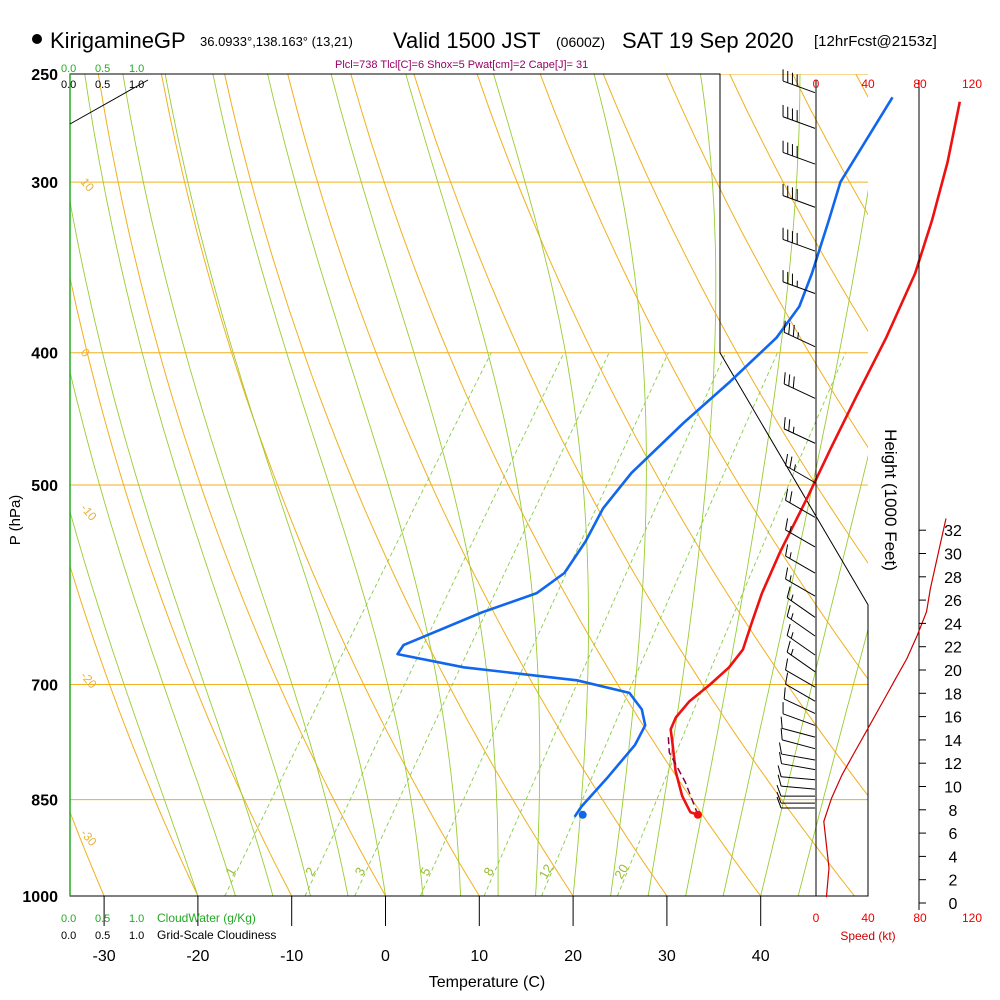 This screenshot has height=1000, width=1000. Describe the element at coordinates (216, 935) in the screenshot. I see `cloudiness-label: Grid-Scale Cloudiness` at that location.